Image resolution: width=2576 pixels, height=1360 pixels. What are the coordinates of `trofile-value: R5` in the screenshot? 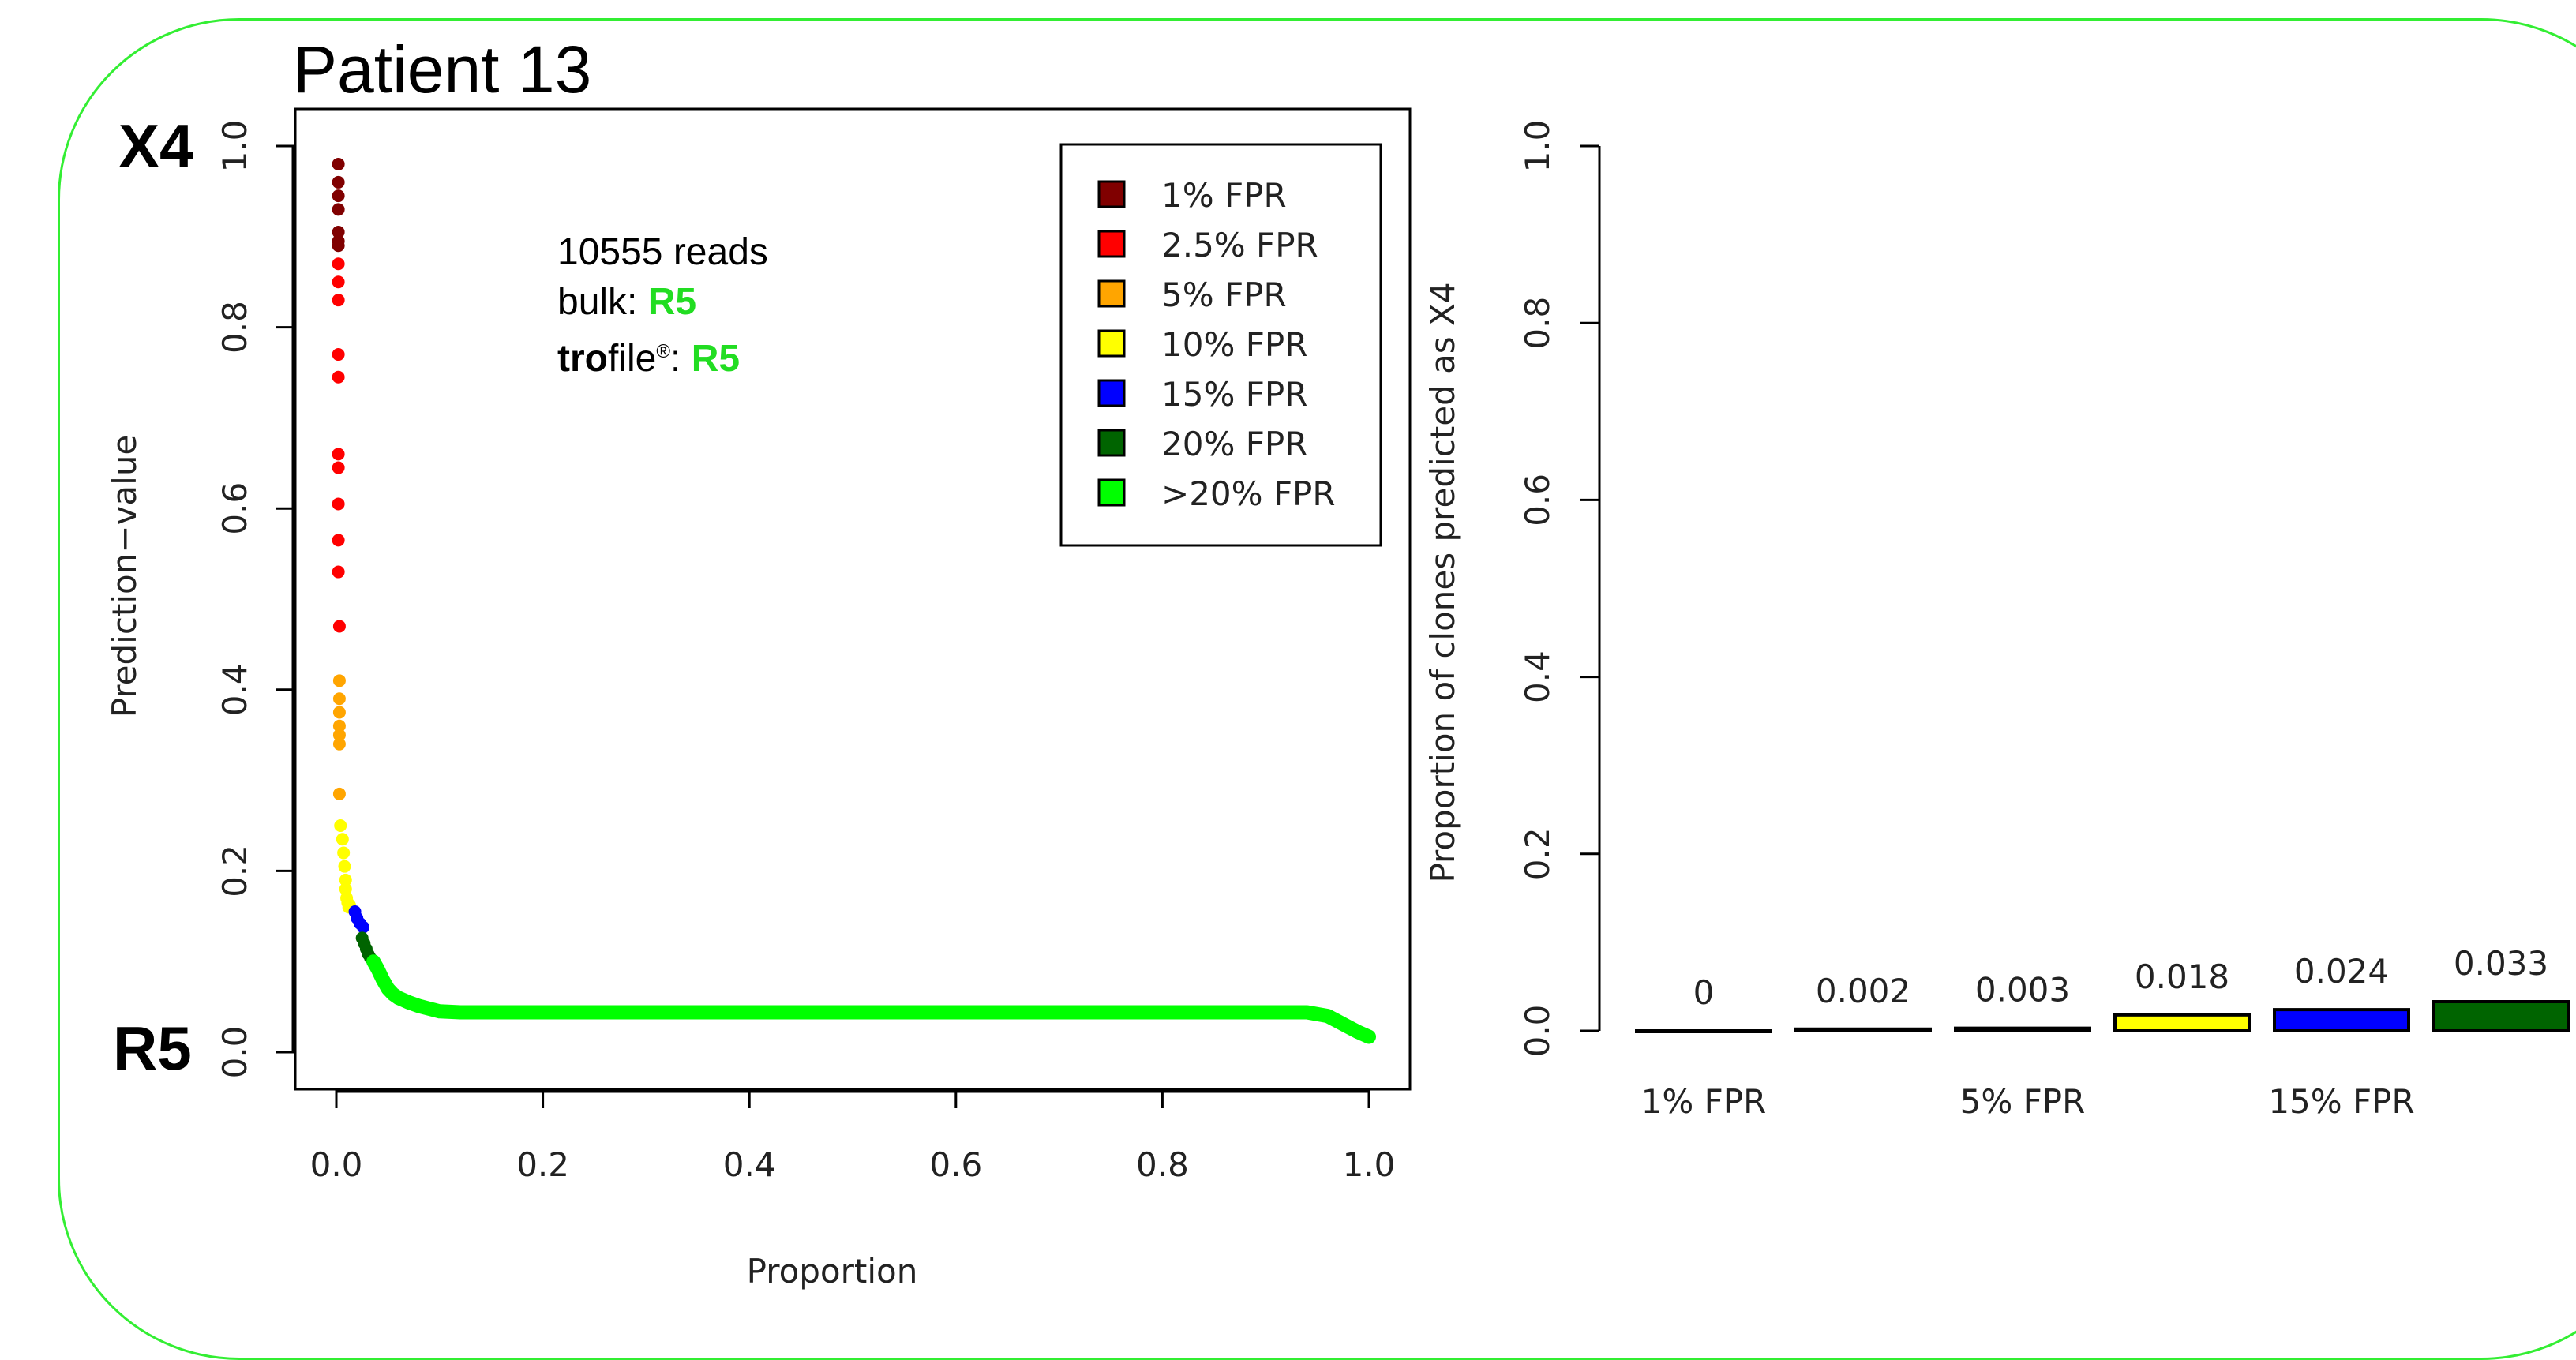 It's located at (716, 359).